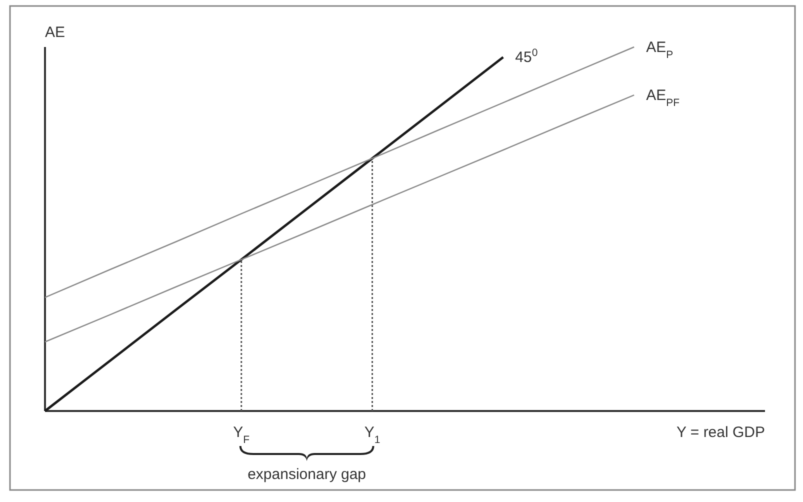 Image resolution: width=803 pixels, height=502 pixels. Describe the element at coordinates (55, 32) in the screenshot. I see `y-axis-title: AE` at that location.